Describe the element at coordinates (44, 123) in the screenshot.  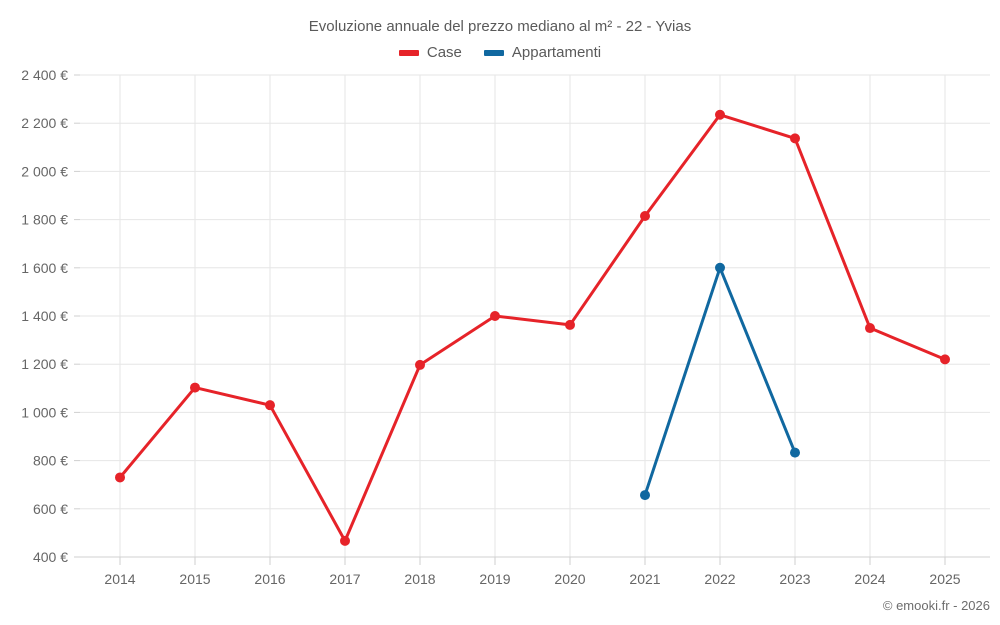
I see `y-tick-label: 2 200 €` at that location.